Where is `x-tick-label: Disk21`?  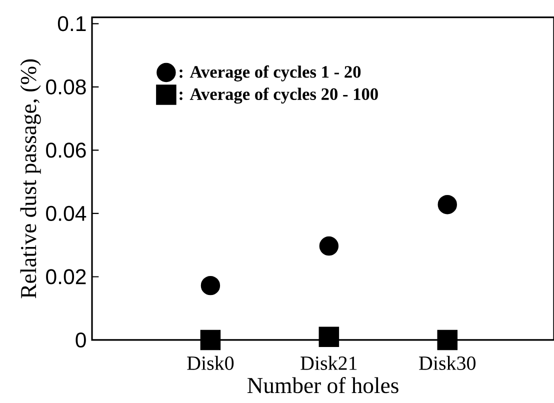
x-tick-label: Disk21 is located at coordinates (328, 363).